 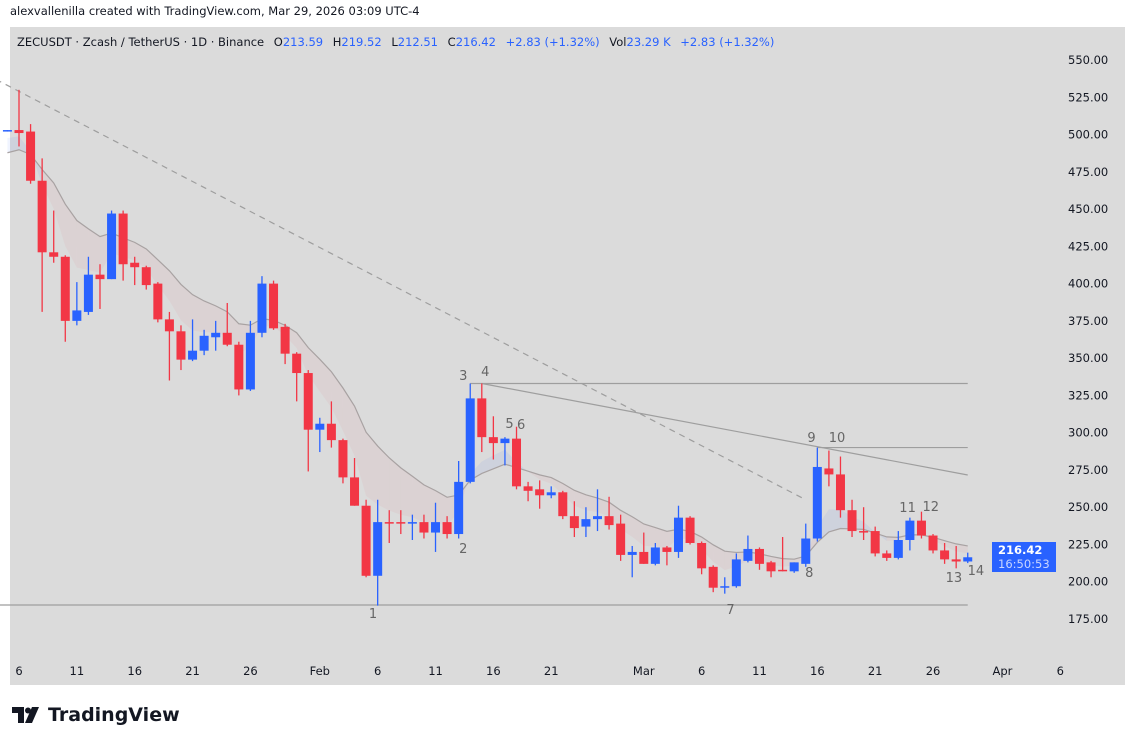 I want to click on price-tick: 275.00, so click(x=1088, y=470).